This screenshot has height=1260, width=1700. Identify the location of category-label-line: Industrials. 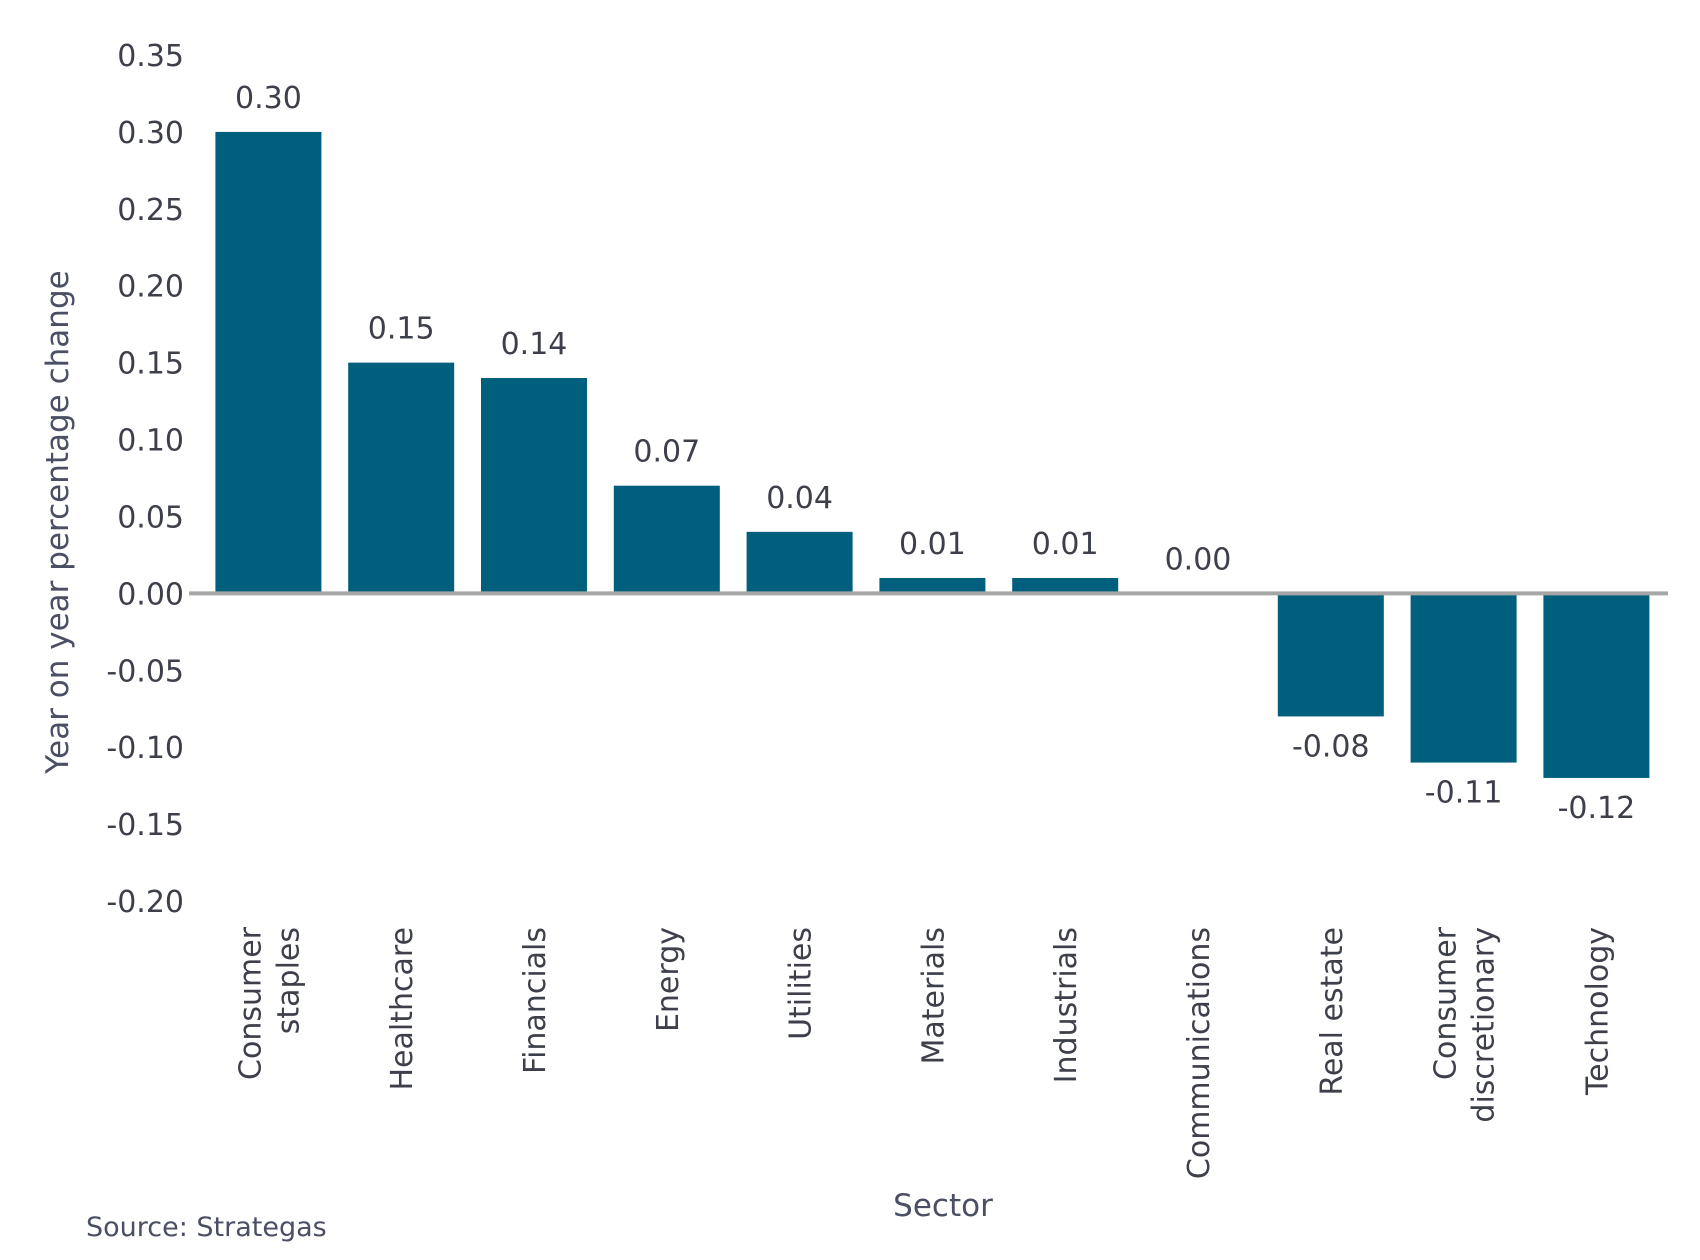
(1066, 1005).